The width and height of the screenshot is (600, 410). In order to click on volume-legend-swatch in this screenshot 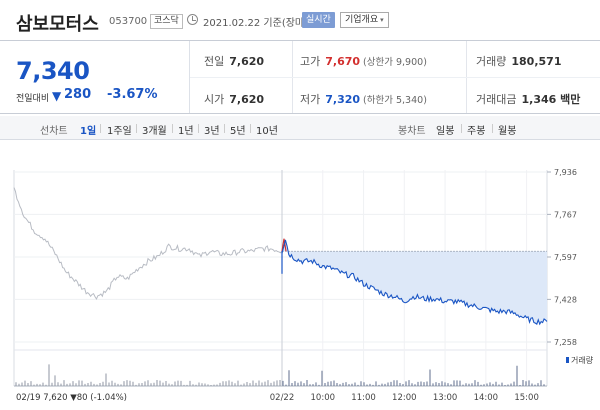, I will do `click(567, 360)`.